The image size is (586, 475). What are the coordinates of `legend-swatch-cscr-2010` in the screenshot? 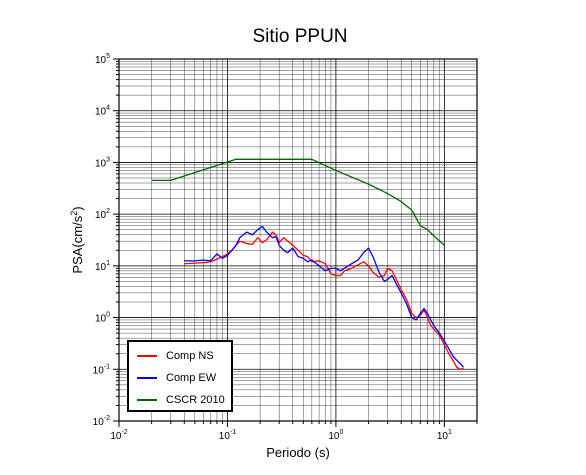 It's located at (147, 400).